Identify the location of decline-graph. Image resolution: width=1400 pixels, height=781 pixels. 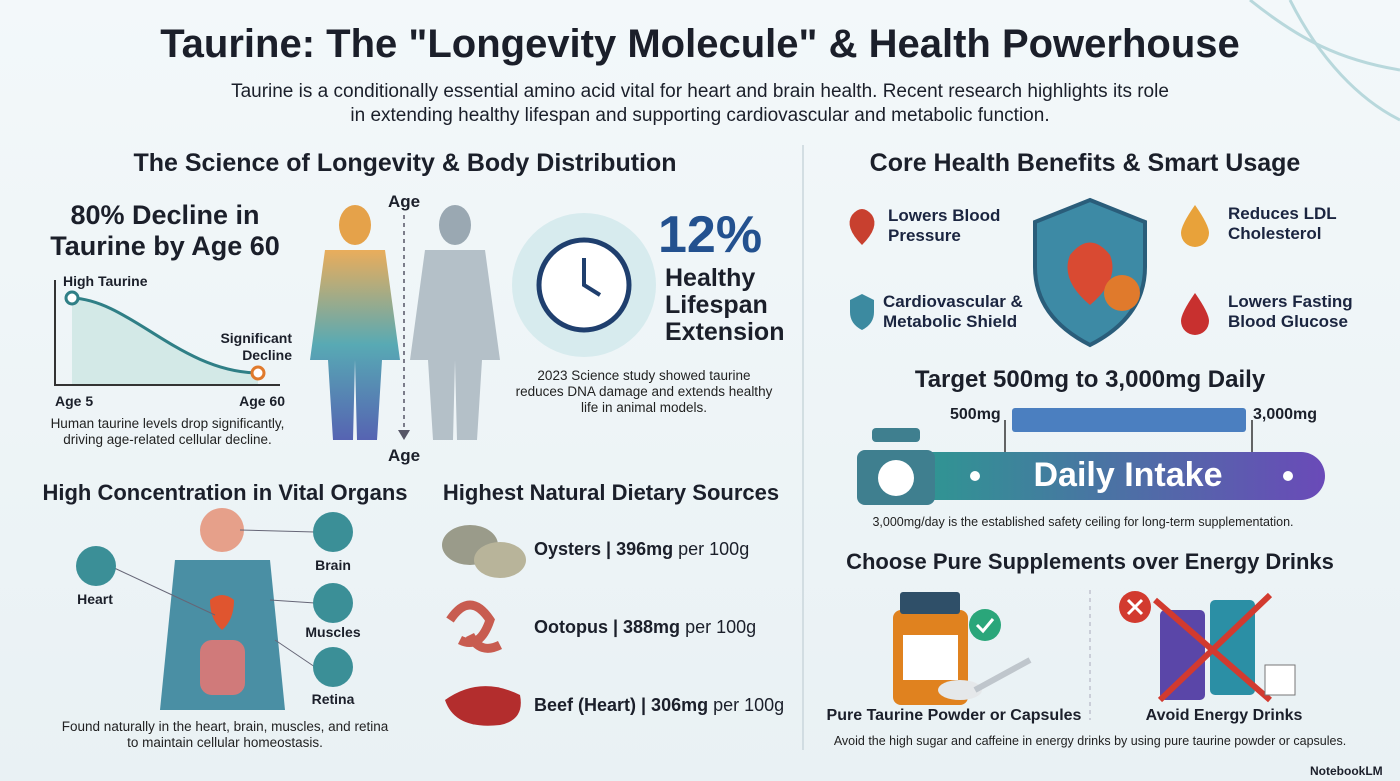
(167, 333).